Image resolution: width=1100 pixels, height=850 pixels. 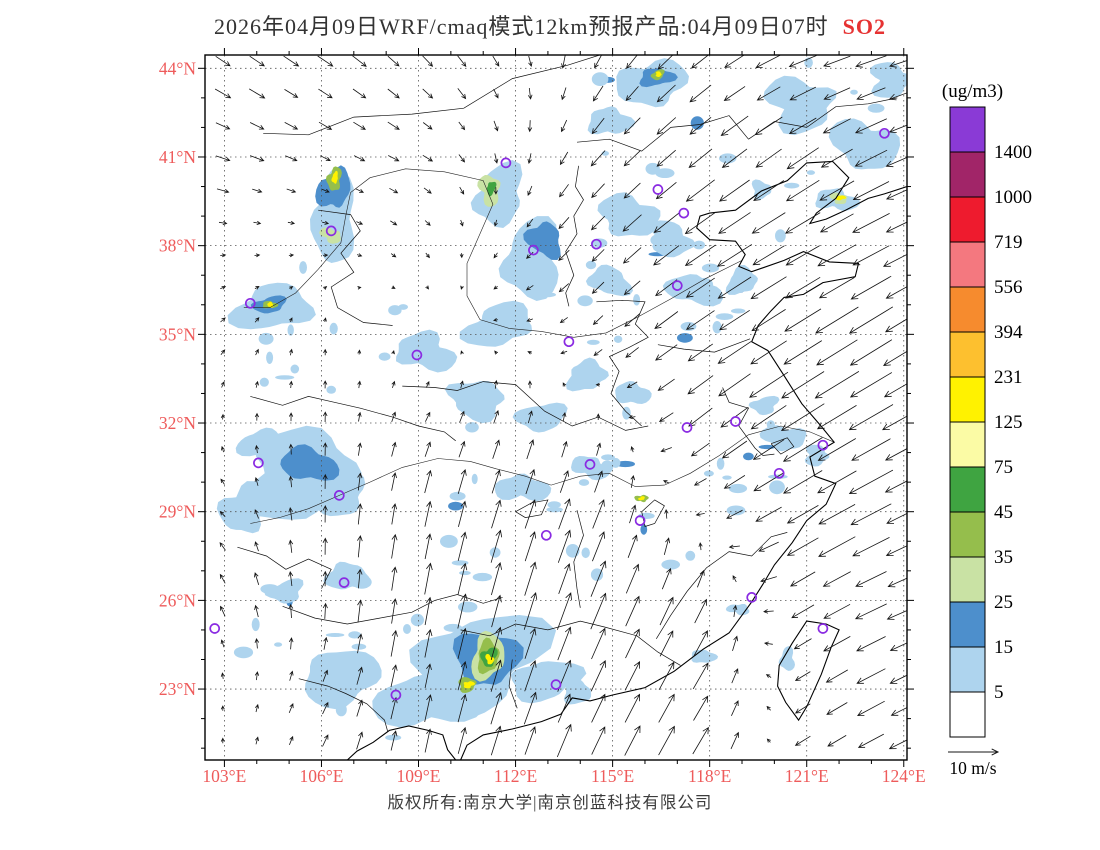 What do you see at coordinates (612, 776) in the screenshot?
I see `lon-label: 115°E` at bounding box center [612, 776].